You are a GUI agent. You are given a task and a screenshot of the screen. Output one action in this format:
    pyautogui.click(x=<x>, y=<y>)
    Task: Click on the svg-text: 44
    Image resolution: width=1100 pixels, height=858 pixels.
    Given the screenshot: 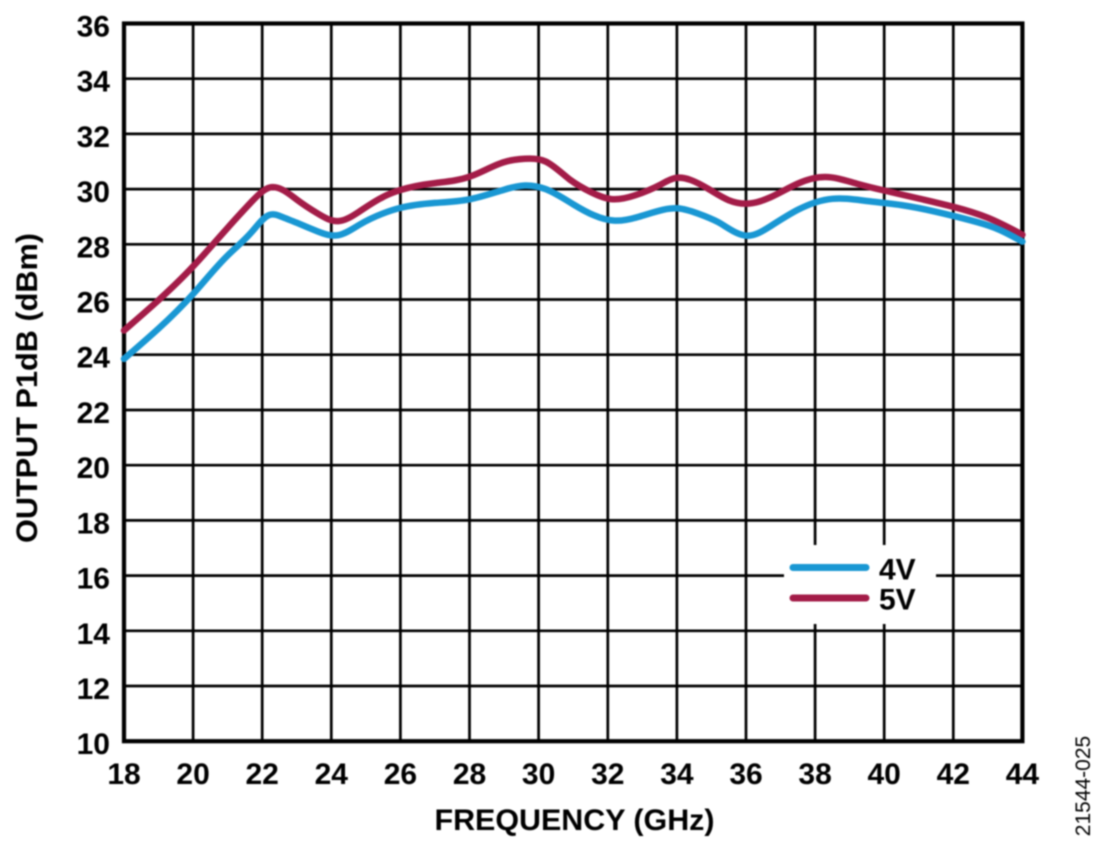 What is the action you would take?
    pyautogui.click(x=1023, y=774)
    